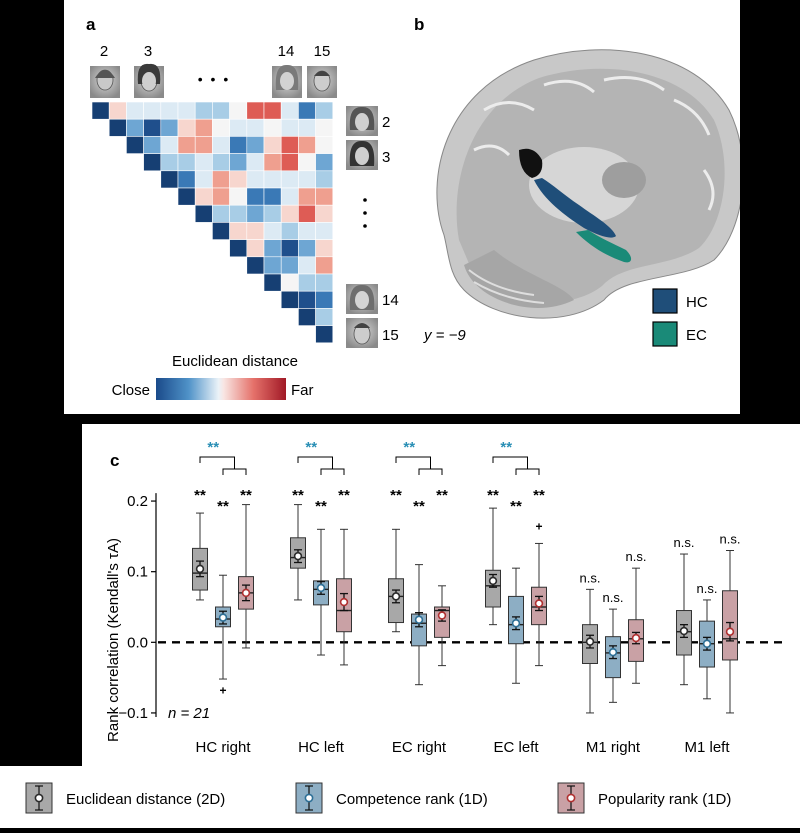 The image size is (800, 833). What do you see at coordinates (697, 302) in the screenshot?
I see `legend-label-hc: HC` at bounding box center [697, 302].